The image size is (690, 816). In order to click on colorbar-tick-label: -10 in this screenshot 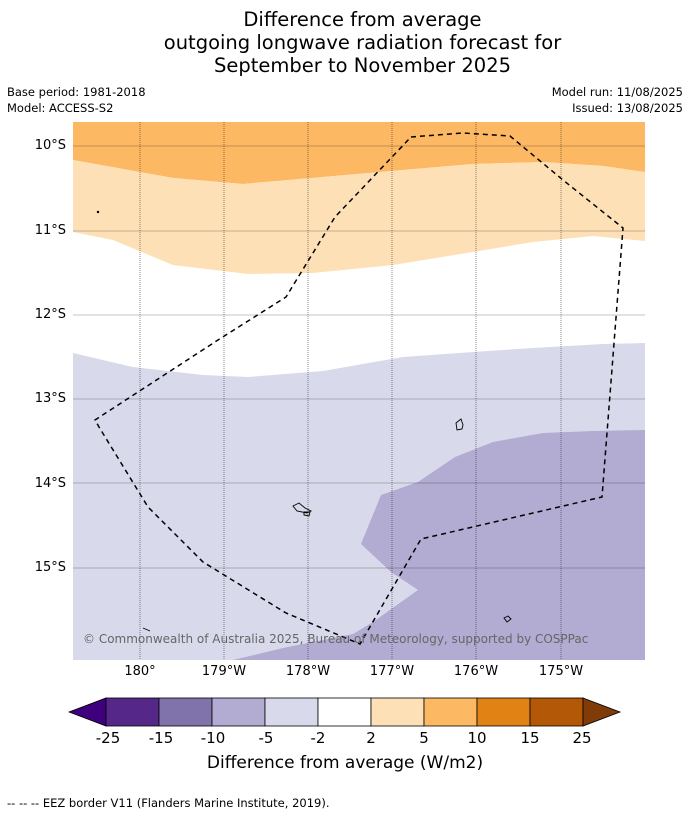, I will do `click(213, 738)`.